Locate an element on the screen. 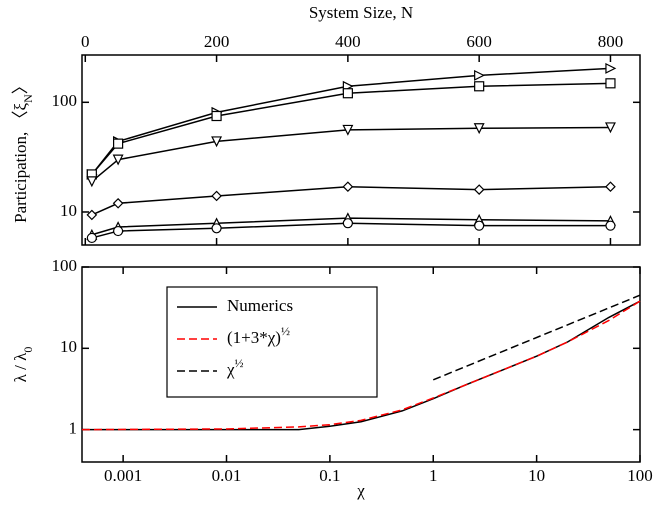 This screenshot has width=660, height=509. legend-label: (1+3*χ)½ is located at coordinates (258, 335).